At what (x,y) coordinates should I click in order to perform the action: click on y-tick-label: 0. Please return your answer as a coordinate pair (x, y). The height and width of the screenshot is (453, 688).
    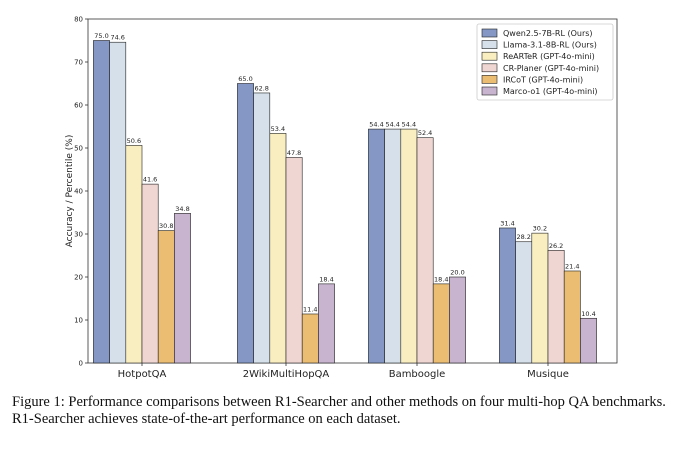
    Looking at the image, I should click on (81, 364).